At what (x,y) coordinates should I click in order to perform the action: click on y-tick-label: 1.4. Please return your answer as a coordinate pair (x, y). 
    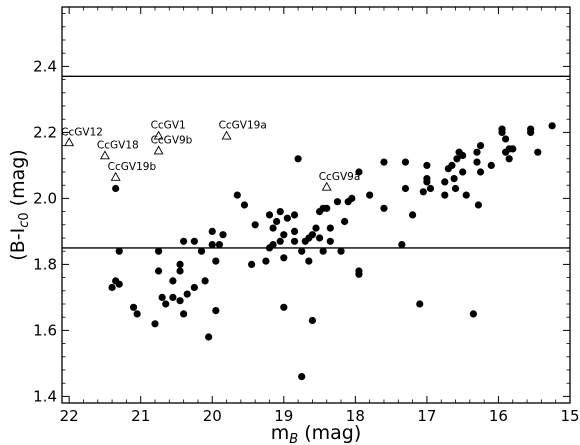
    Looking at the image, I should click on (45, 396).